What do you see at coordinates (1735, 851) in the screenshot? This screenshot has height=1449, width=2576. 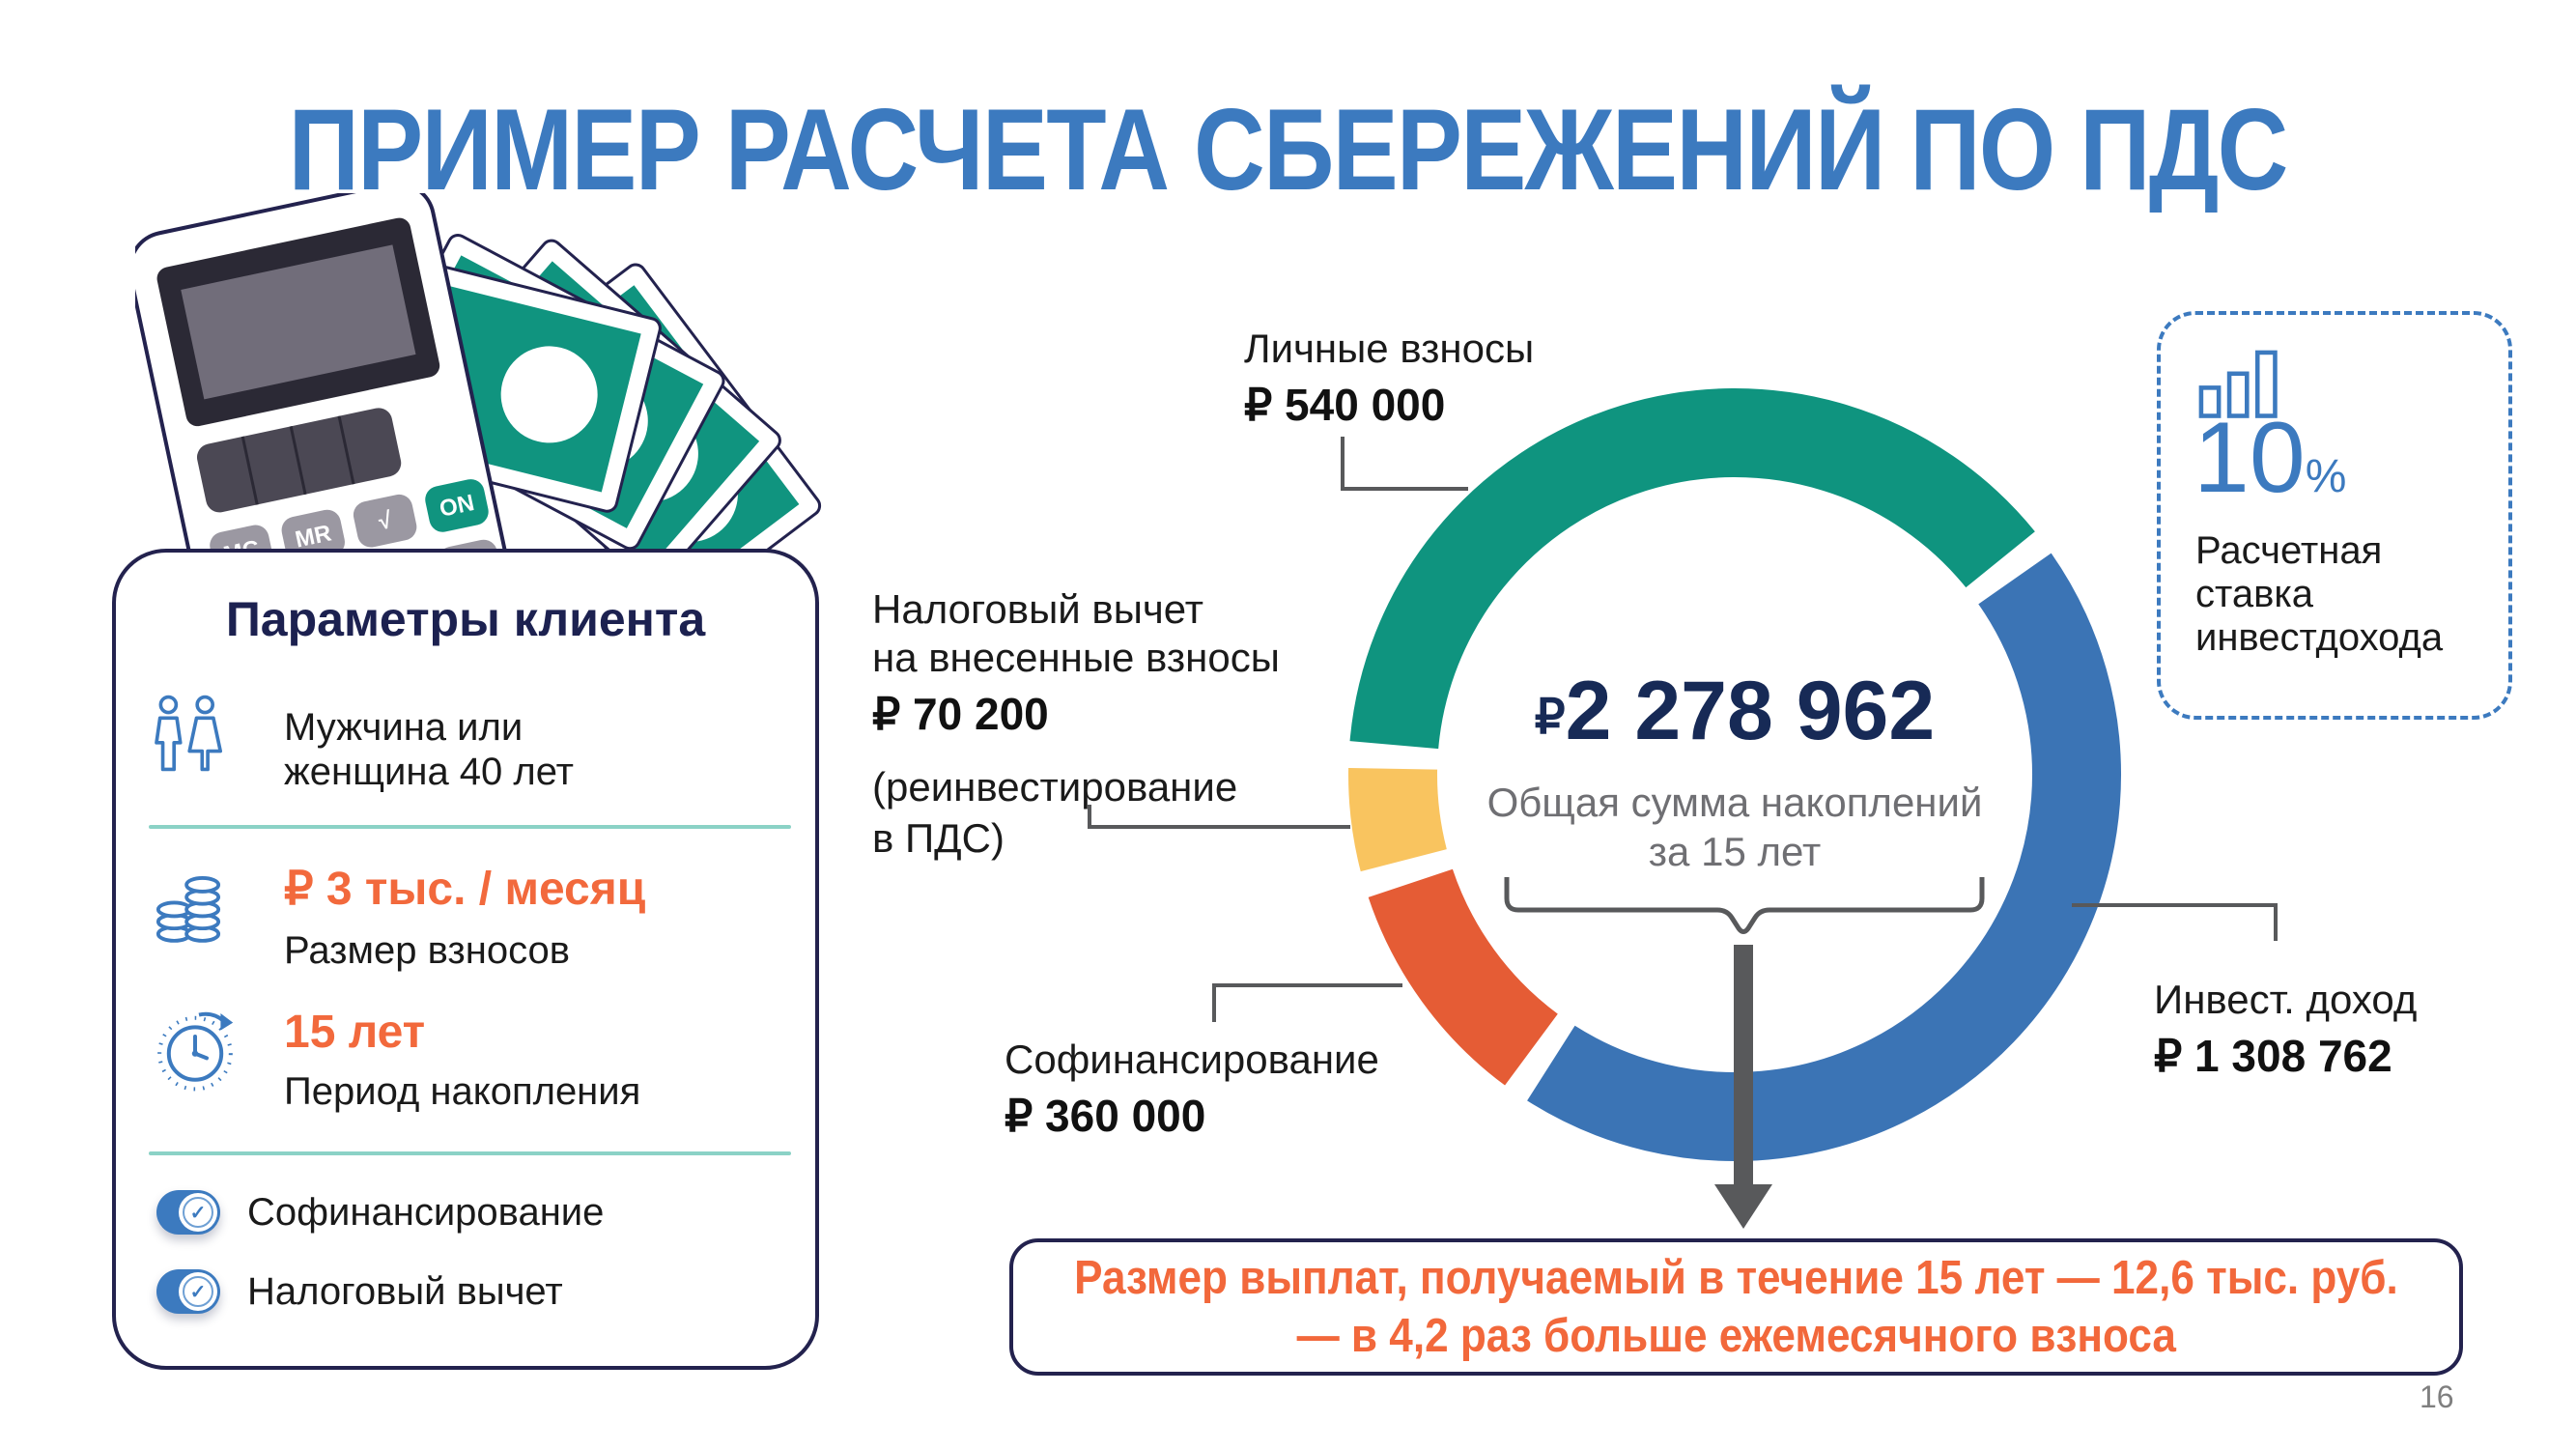 I see `total-subtitle-2: за 15 лет` at bounding box center [1735, 851].